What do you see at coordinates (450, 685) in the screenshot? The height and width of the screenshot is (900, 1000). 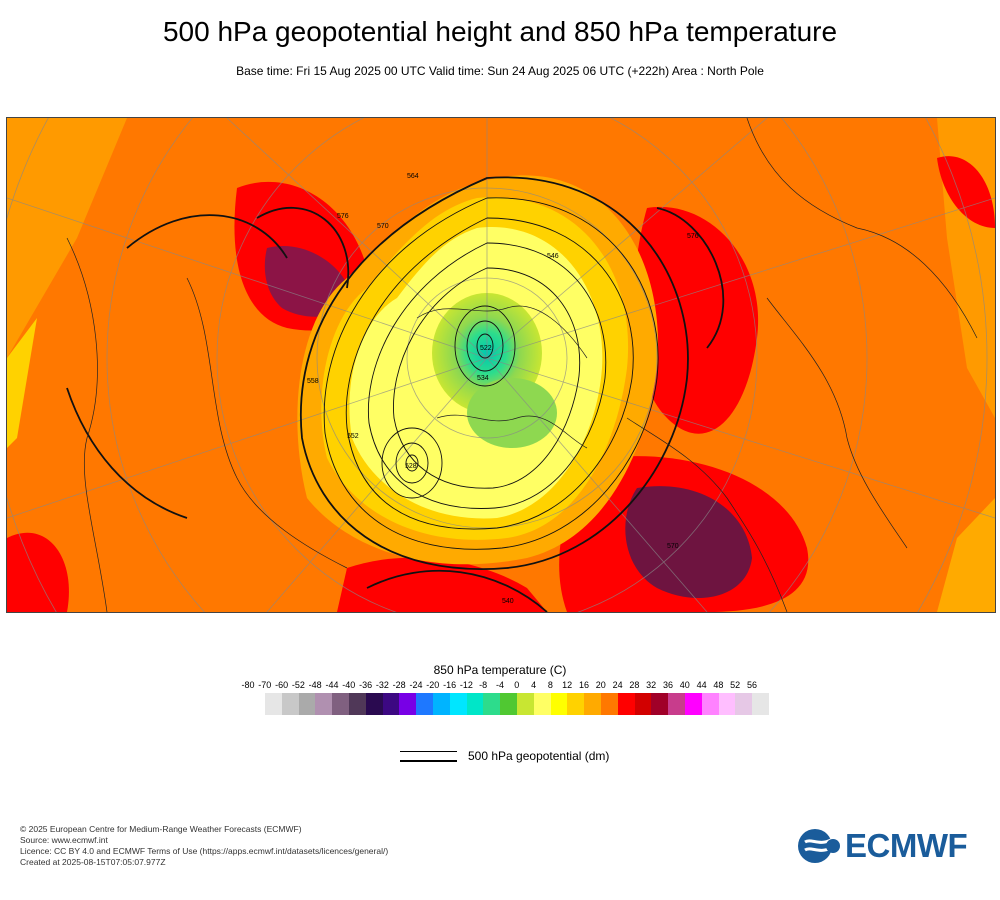 I see `legend-tick-label: -16` at bounding box center [450, 685].